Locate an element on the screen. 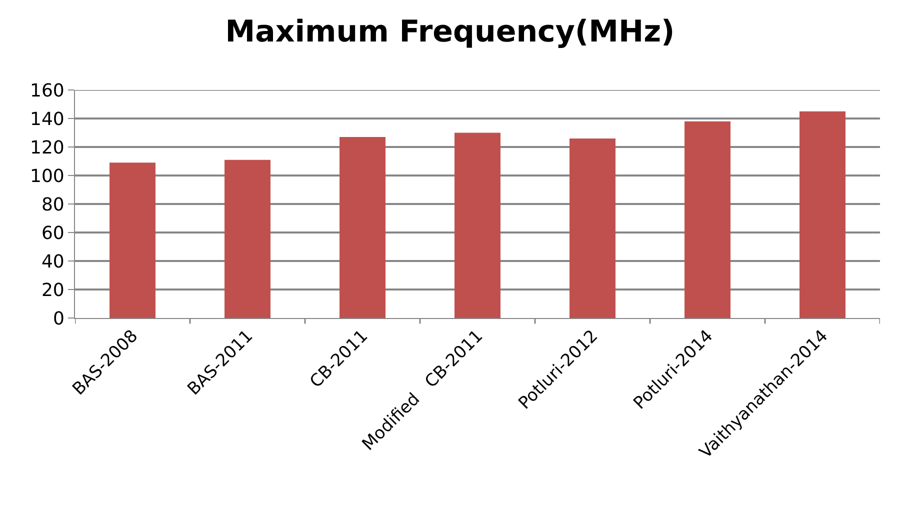 The width and height of the screenshot is (900, 518). y-tick-label: 80 is located at coordinates (52, 205).